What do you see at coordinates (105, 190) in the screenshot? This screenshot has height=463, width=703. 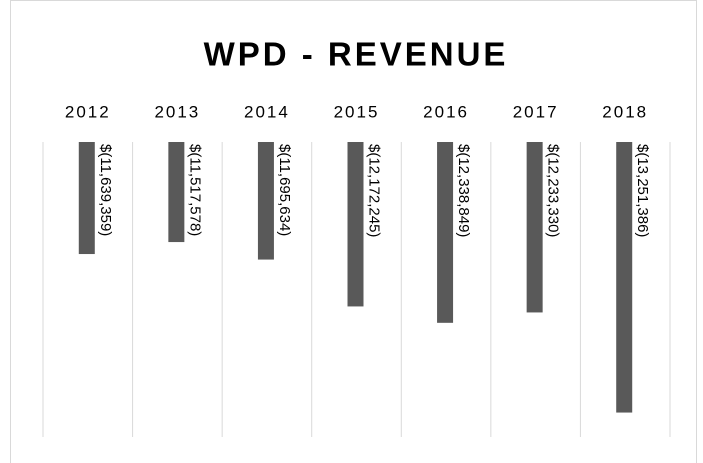 I see `data-label: $(11,639,359)` at bounding box center [105, 190].